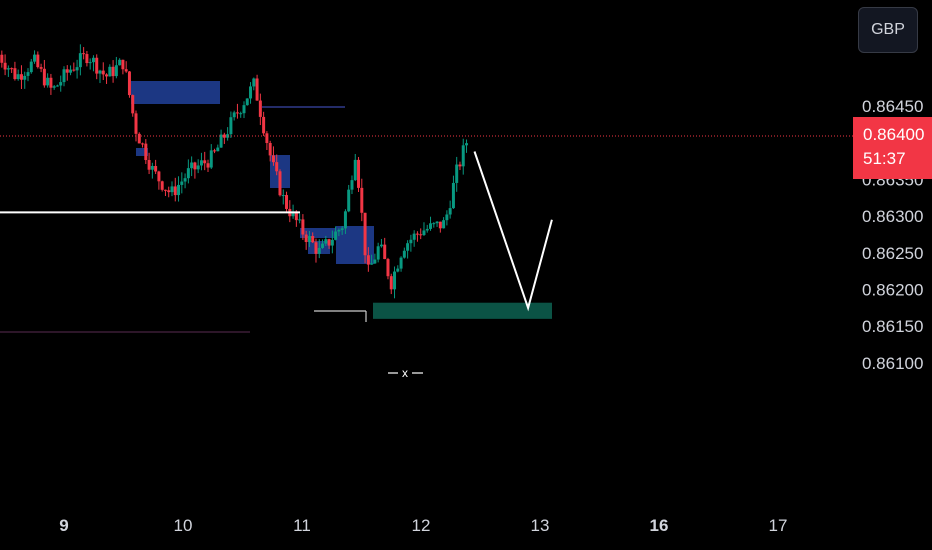  I want to click on time-axis: 9 10 11 12 13 16 17, so click(423, 525).